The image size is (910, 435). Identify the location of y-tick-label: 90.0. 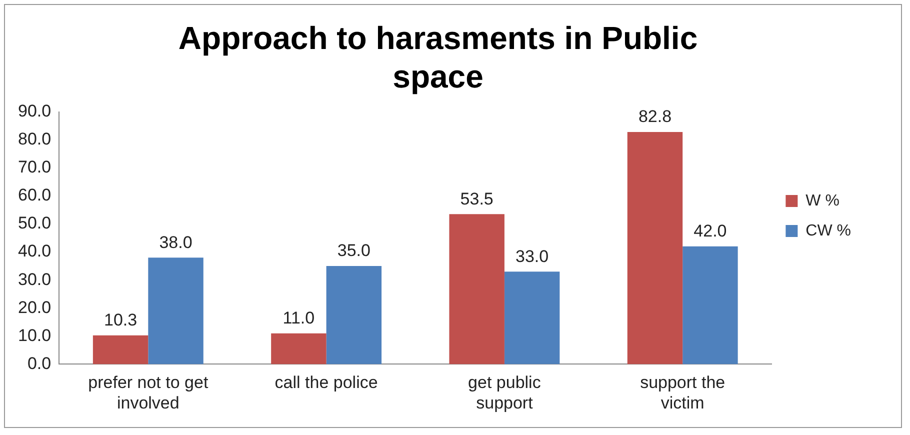
(35, 110).